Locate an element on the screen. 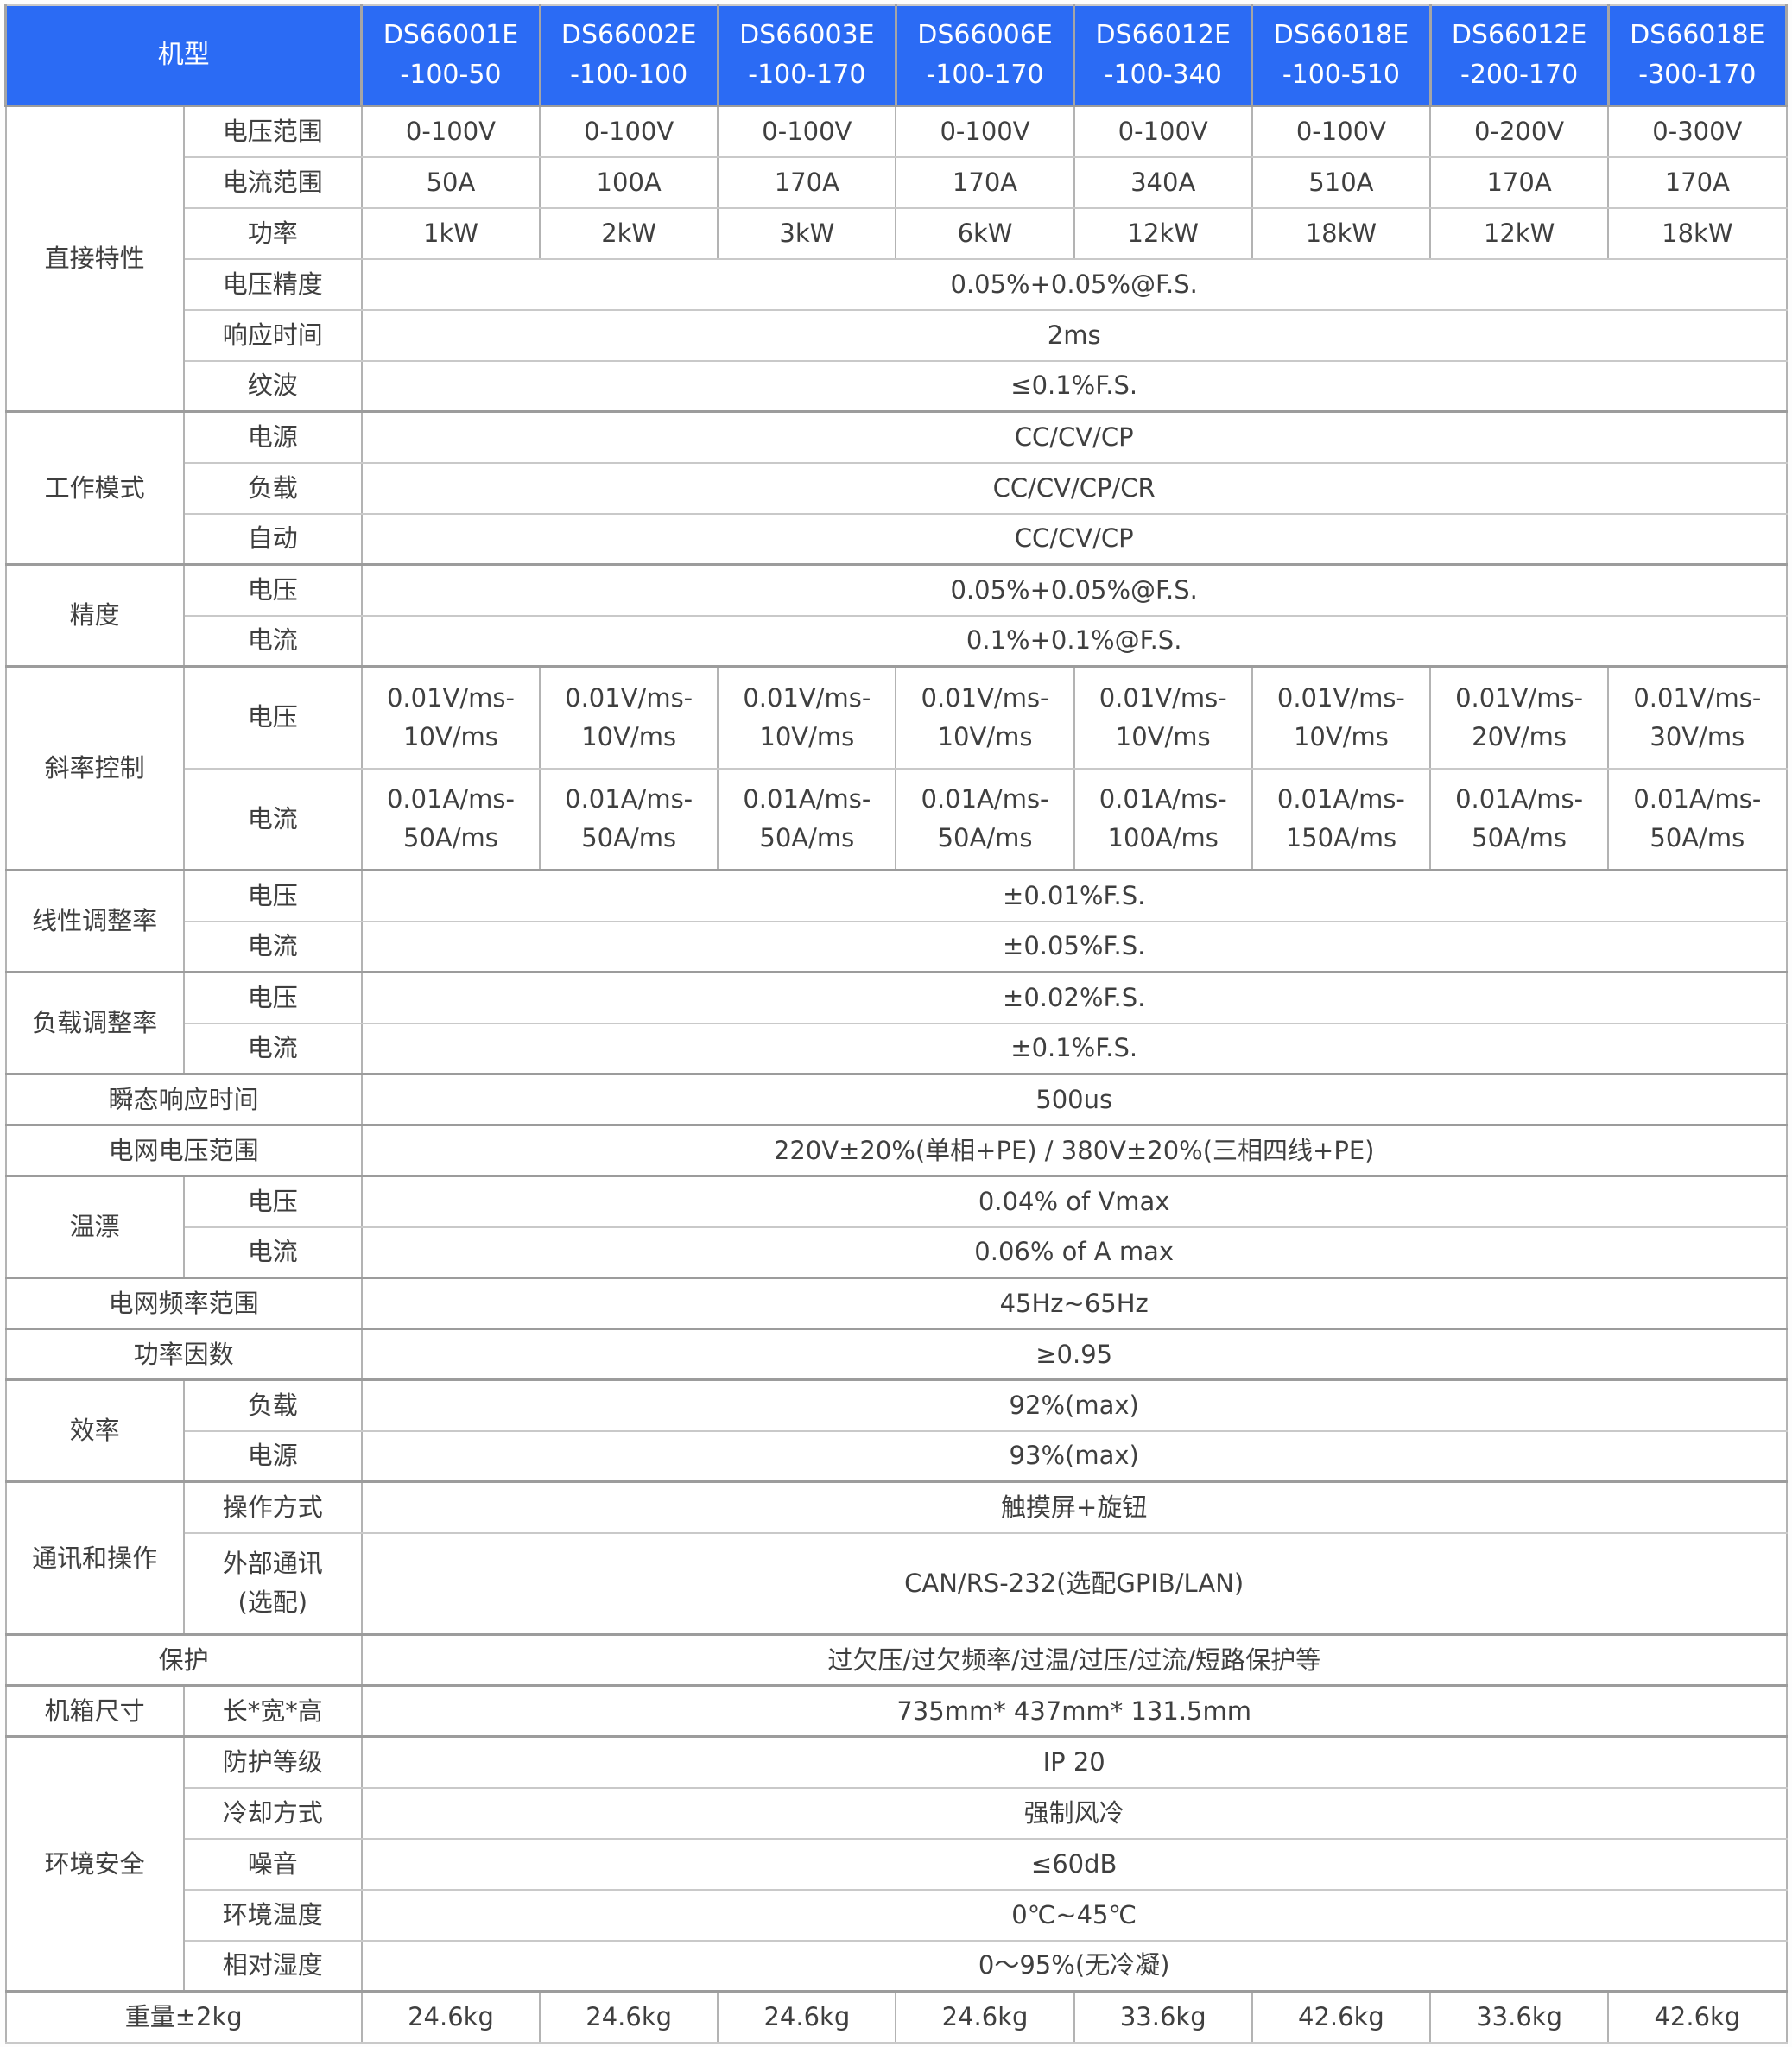 The width and height of the screenshot is (1792, 2047). table-row: 机箱尺寸 长*宽*高 735mm* 437mm* 131.5mm is located at coordinates (896, 1711).